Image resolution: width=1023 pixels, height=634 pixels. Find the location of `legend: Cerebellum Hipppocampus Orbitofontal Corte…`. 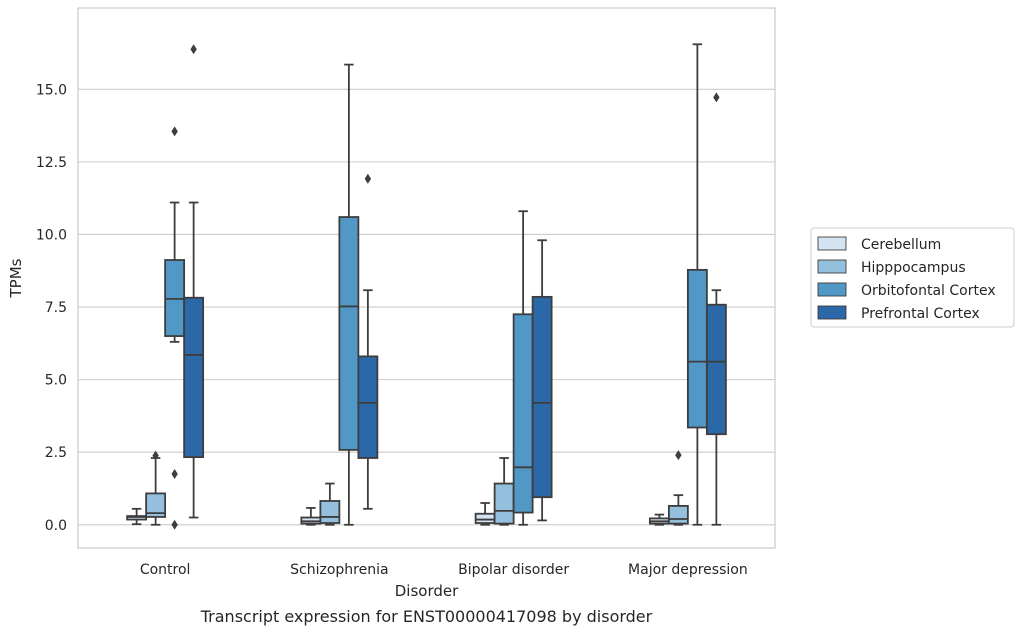

legend: Cerebellum Hipppocampus Orbitofontal Corte… is located at coordinates (912, 277).